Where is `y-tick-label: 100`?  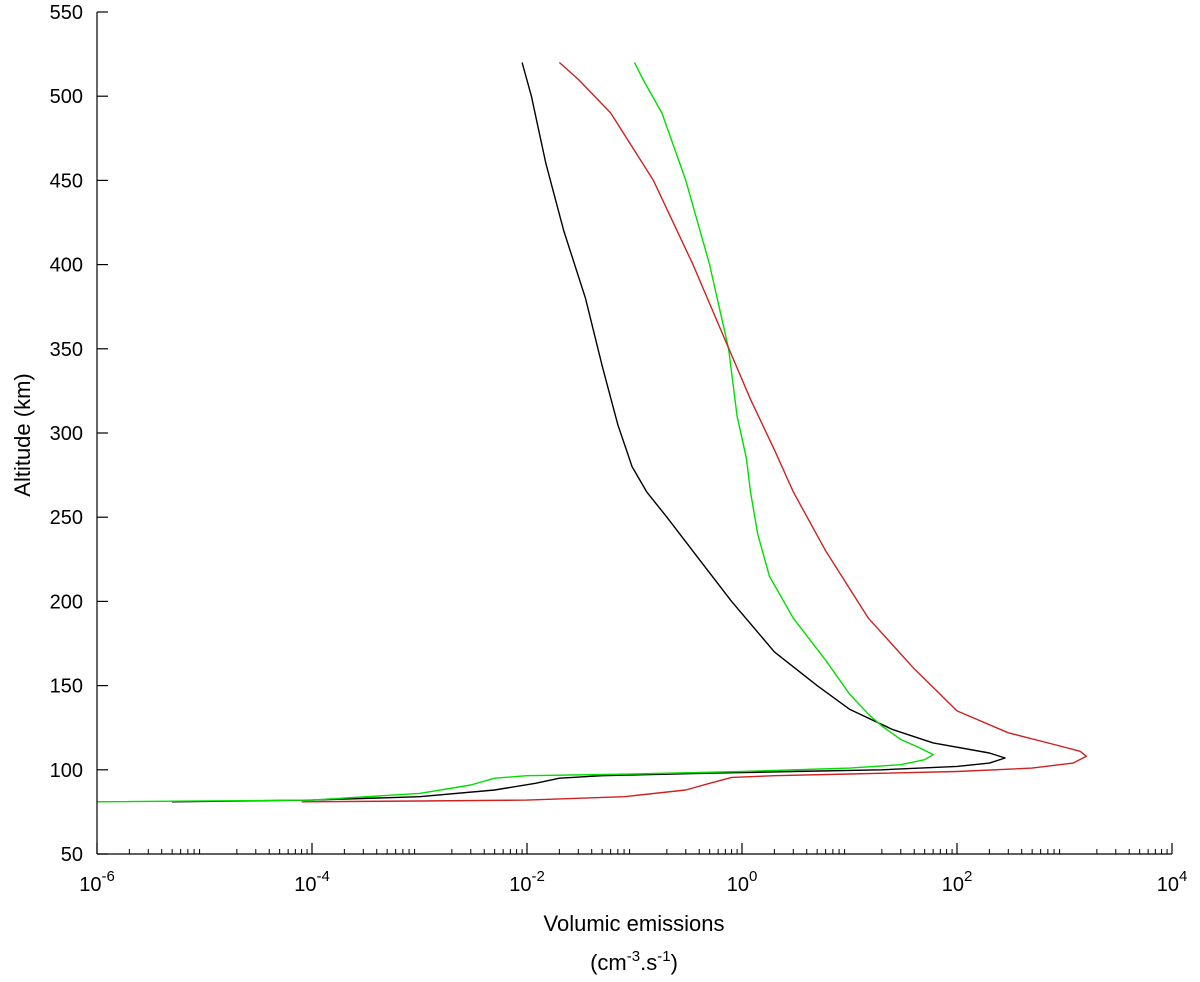 y-tick-label: 100 is located at coordinates (66, 771).